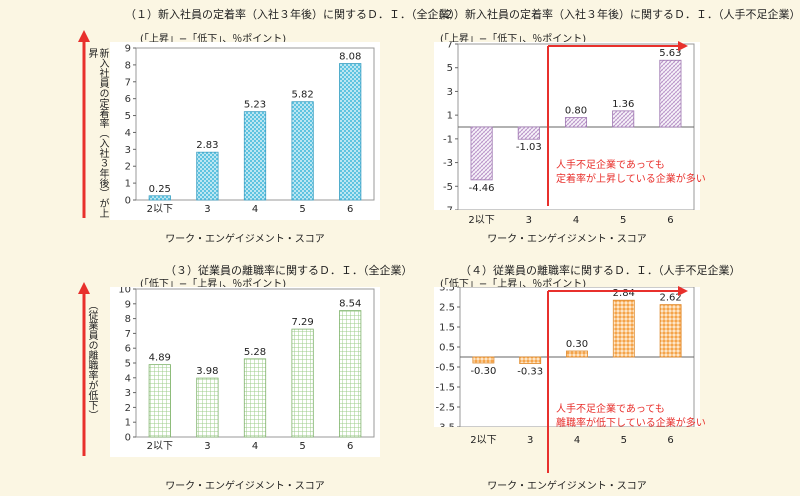 Image resolution: width=800 pixels, height=496 pixels. What do you see at coordinates (610, 409) in the screenshot?
I see `chart4-annotation-line1: 人手不足企業であっても` at bounding box center [610, 409].